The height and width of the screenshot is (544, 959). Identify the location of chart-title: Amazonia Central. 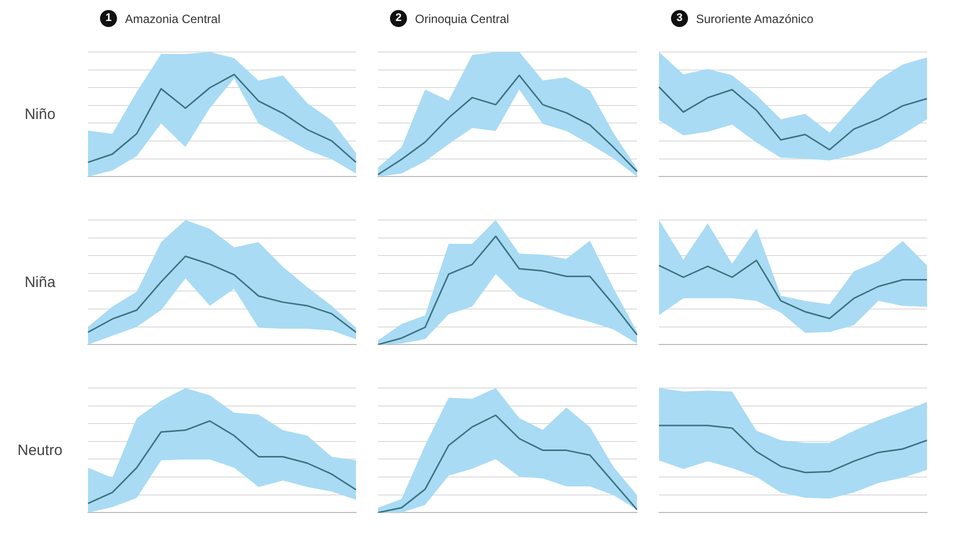
(172, 19).